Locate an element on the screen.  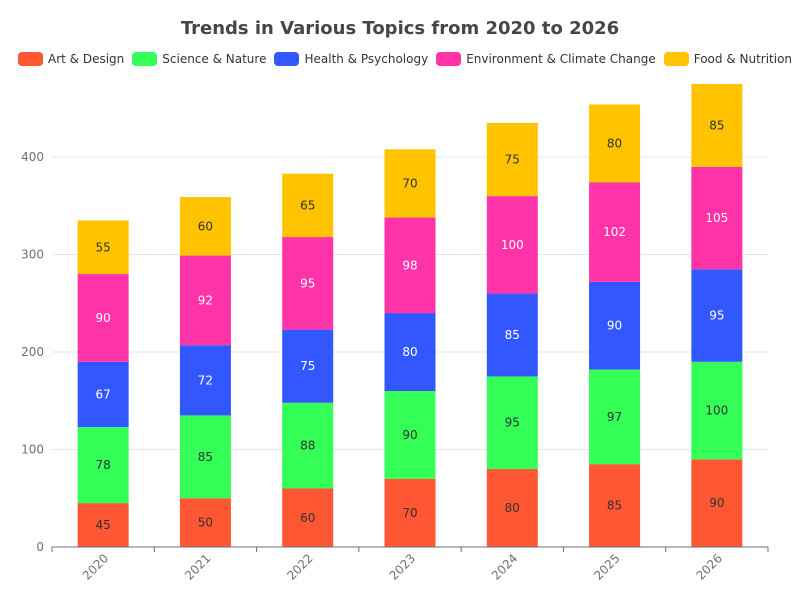
y-tick-label: 100 is located at coordinates (32, 450).